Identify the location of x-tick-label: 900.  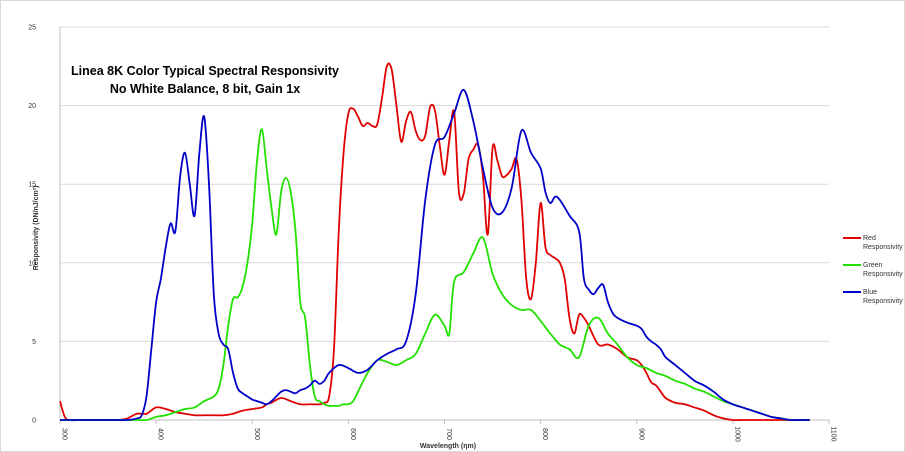
(640, 434).